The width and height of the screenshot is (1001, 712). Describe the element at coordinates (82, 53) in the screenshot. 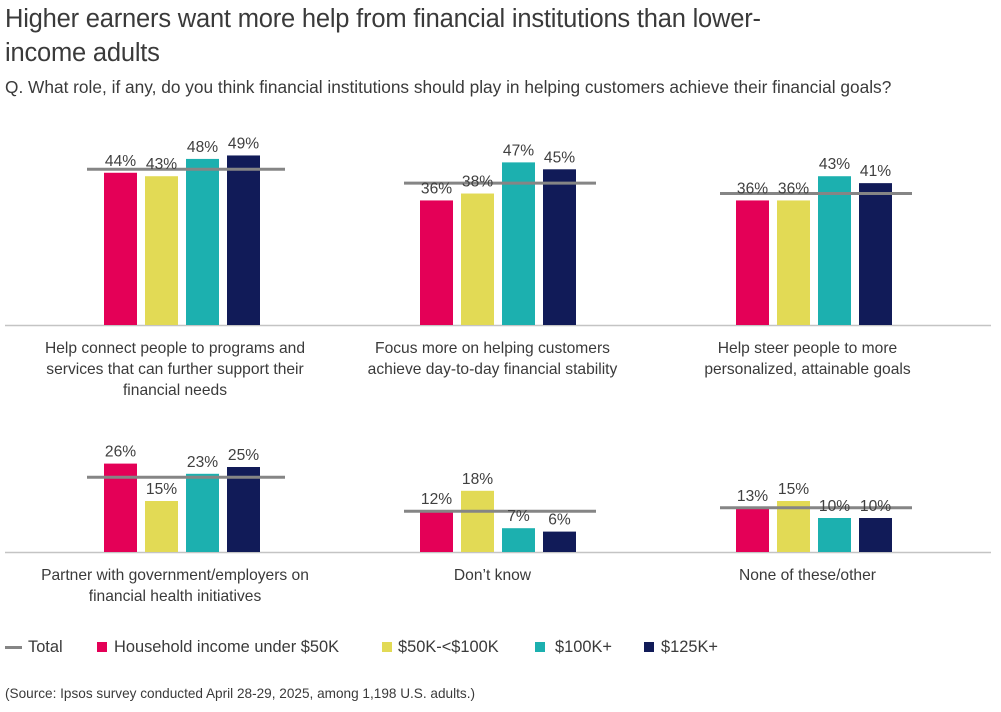

I see `chart-title-line-2: income adults` at that location.